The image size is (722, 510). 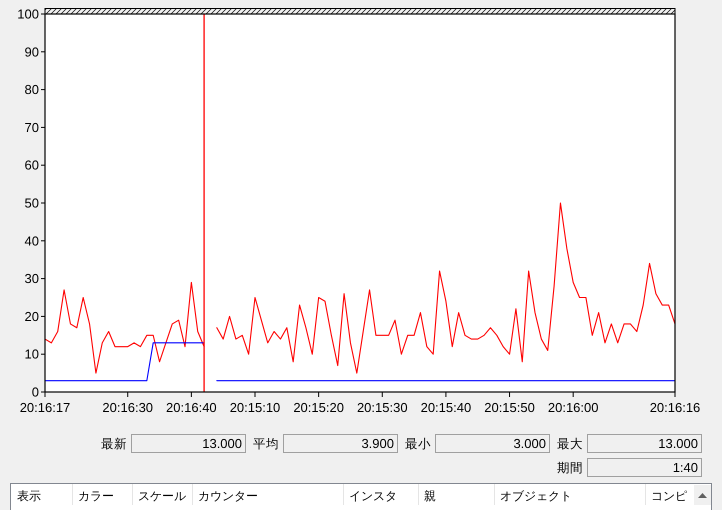 I want to click on stat-label: 最小, so click(x=418, y=443).